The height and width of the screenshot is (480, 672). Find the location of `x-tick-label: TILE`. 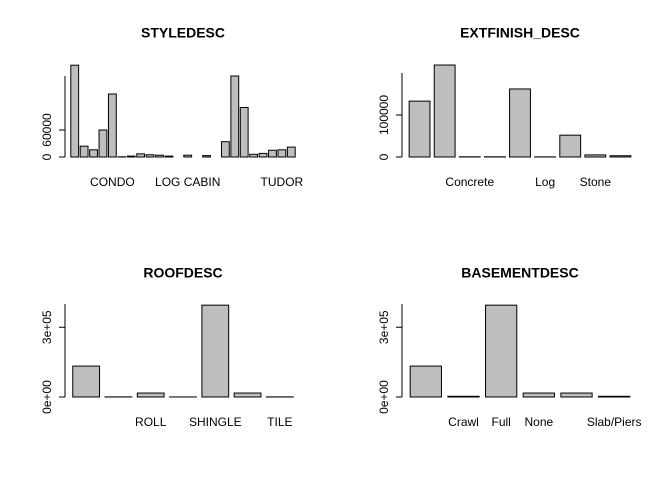

x-tick-label: TILE is located at coordinates (279, 422).